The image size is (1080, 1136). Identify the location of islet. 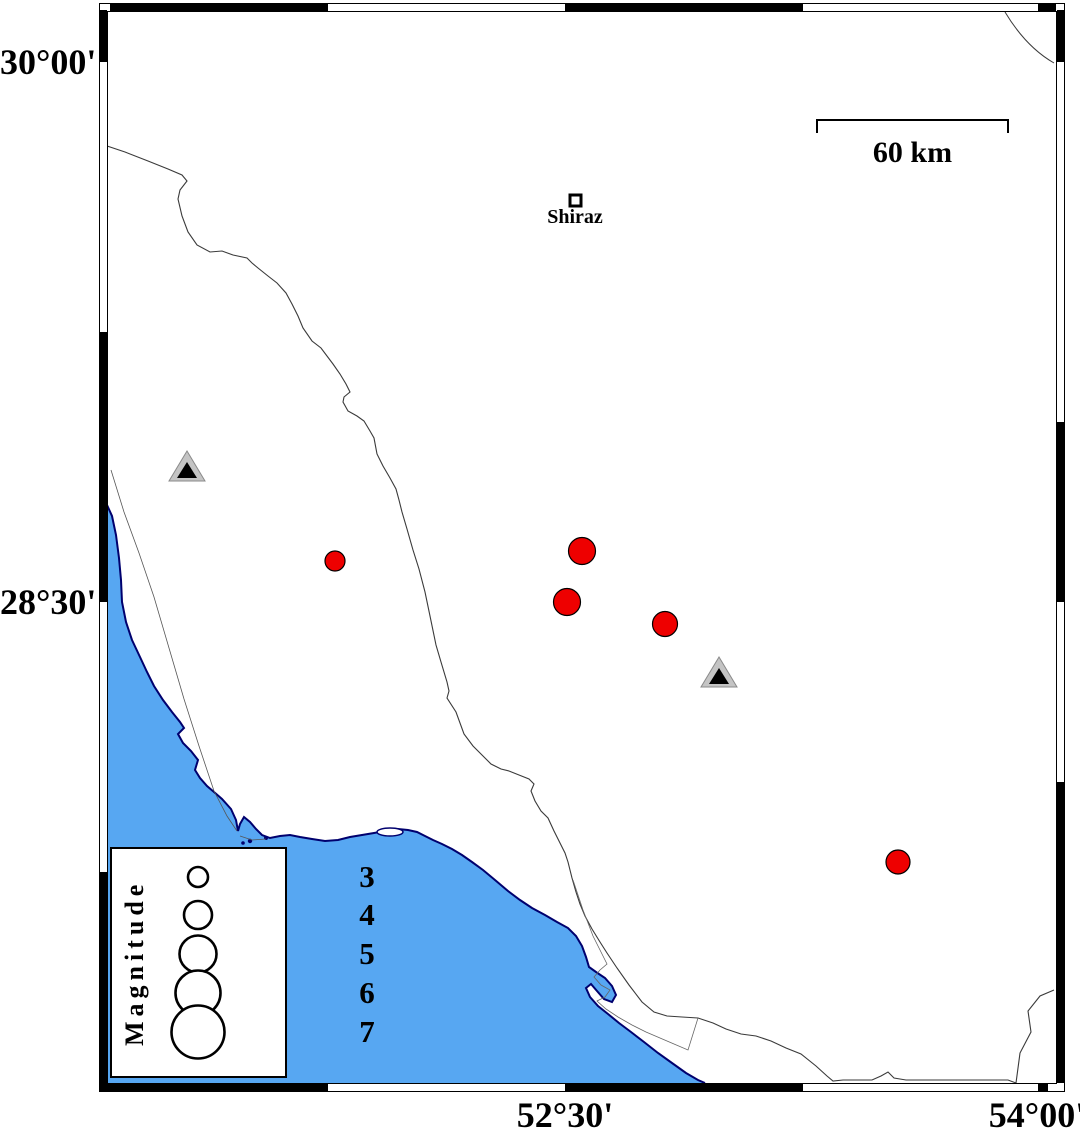
(243, 843).